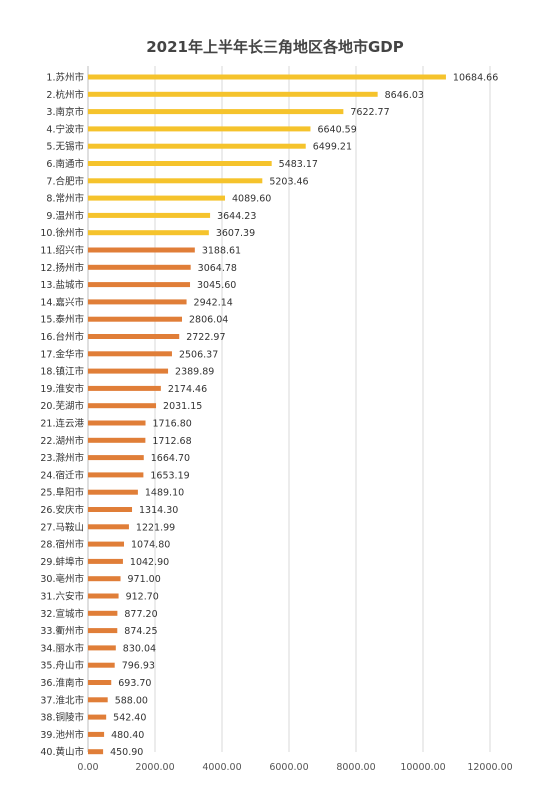 The width and height of the screenshot is (550, 810). What do you see at coordinates (62, 700) in the screenshot?
I see `category-label: 37.淮北市` at bounding box center [62, 700].